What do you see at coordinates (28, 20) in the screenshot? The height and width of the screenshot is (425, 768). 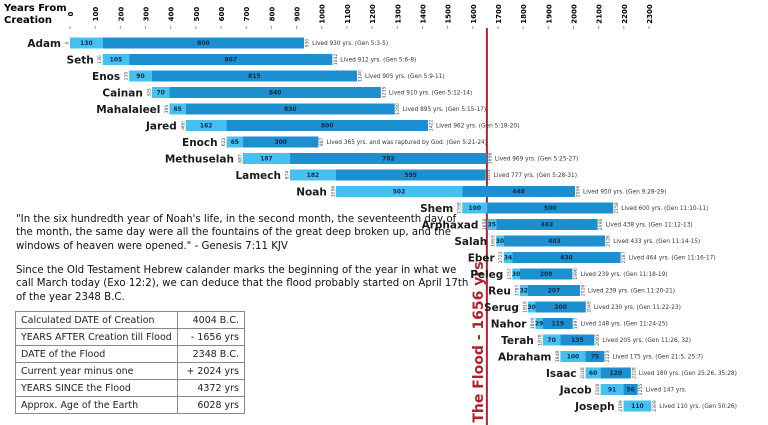 I see `x-label: Creation` at bounding box center [28, 20].